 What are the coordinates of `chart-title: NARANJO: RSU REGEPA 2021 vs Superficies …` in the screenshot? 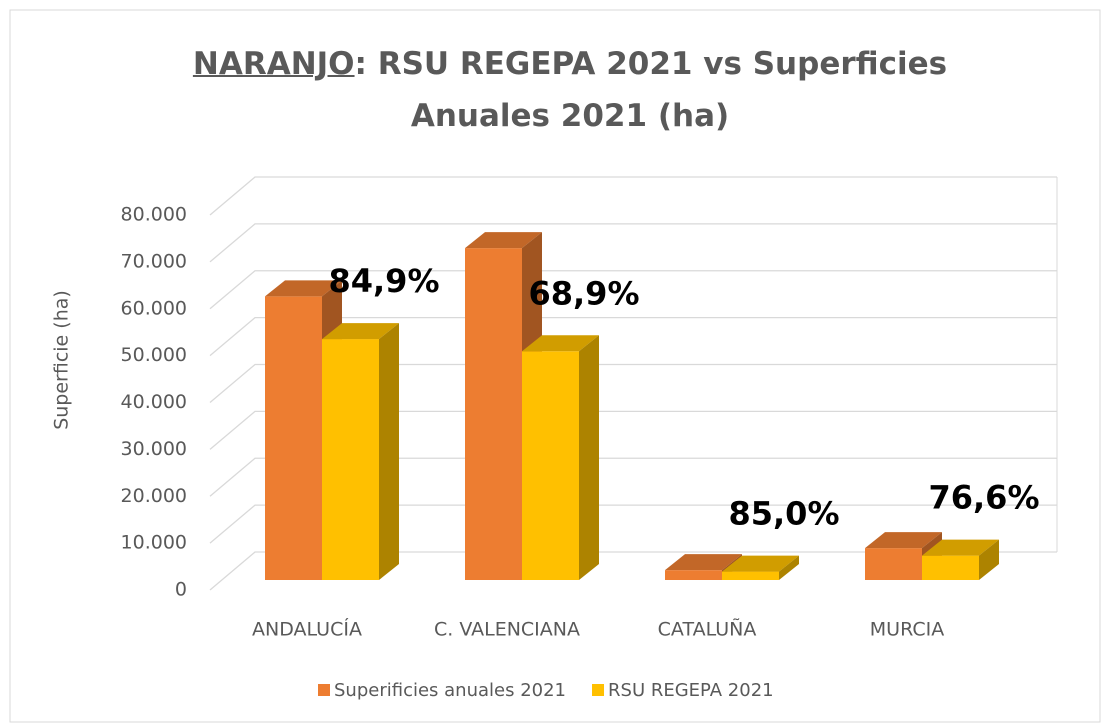 It's located at (570, 90).